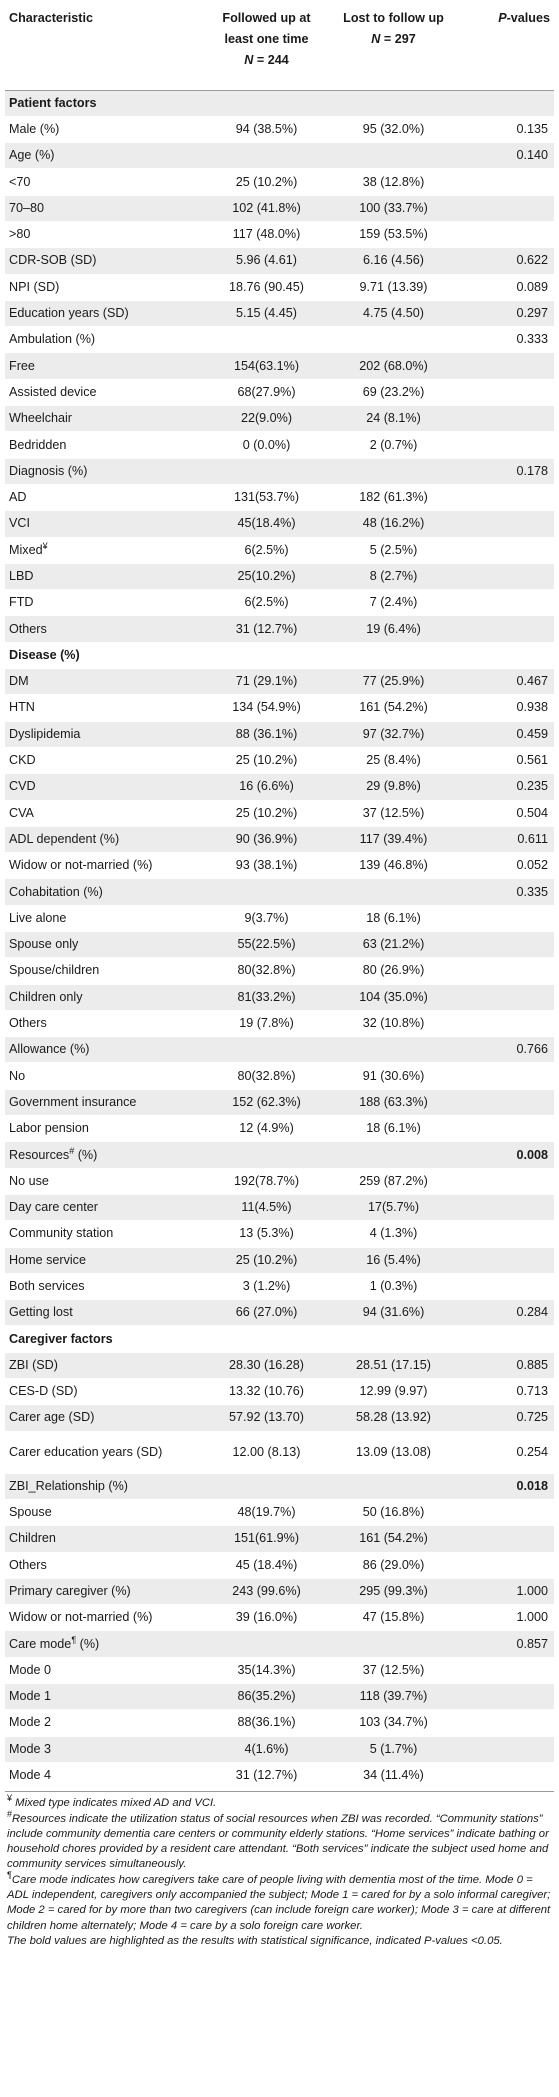 The image size is (559, 2097). I want to click on row-label: NPI (SD), so click(34, 286).